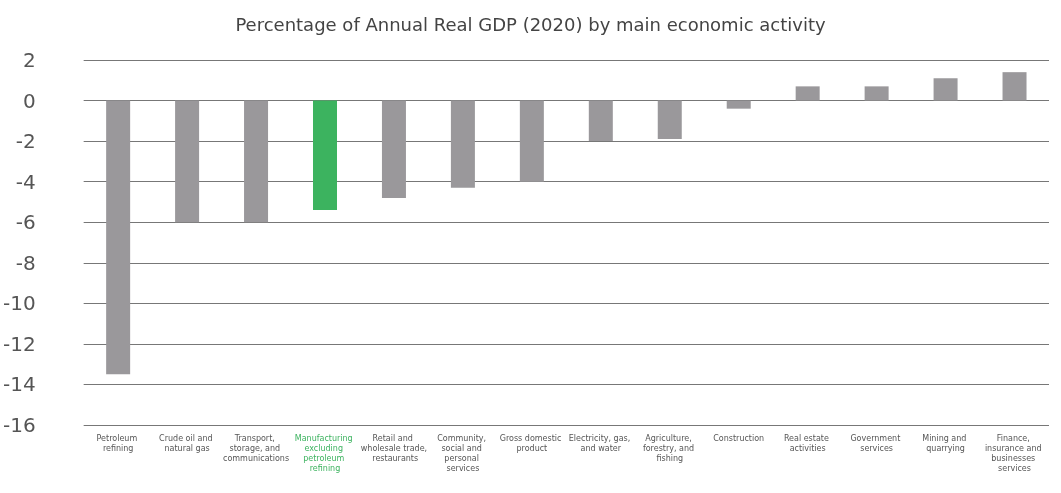 This screenshot has height=493, width=1061. I want to click on y-tick-label: 2, so click(29, 60).